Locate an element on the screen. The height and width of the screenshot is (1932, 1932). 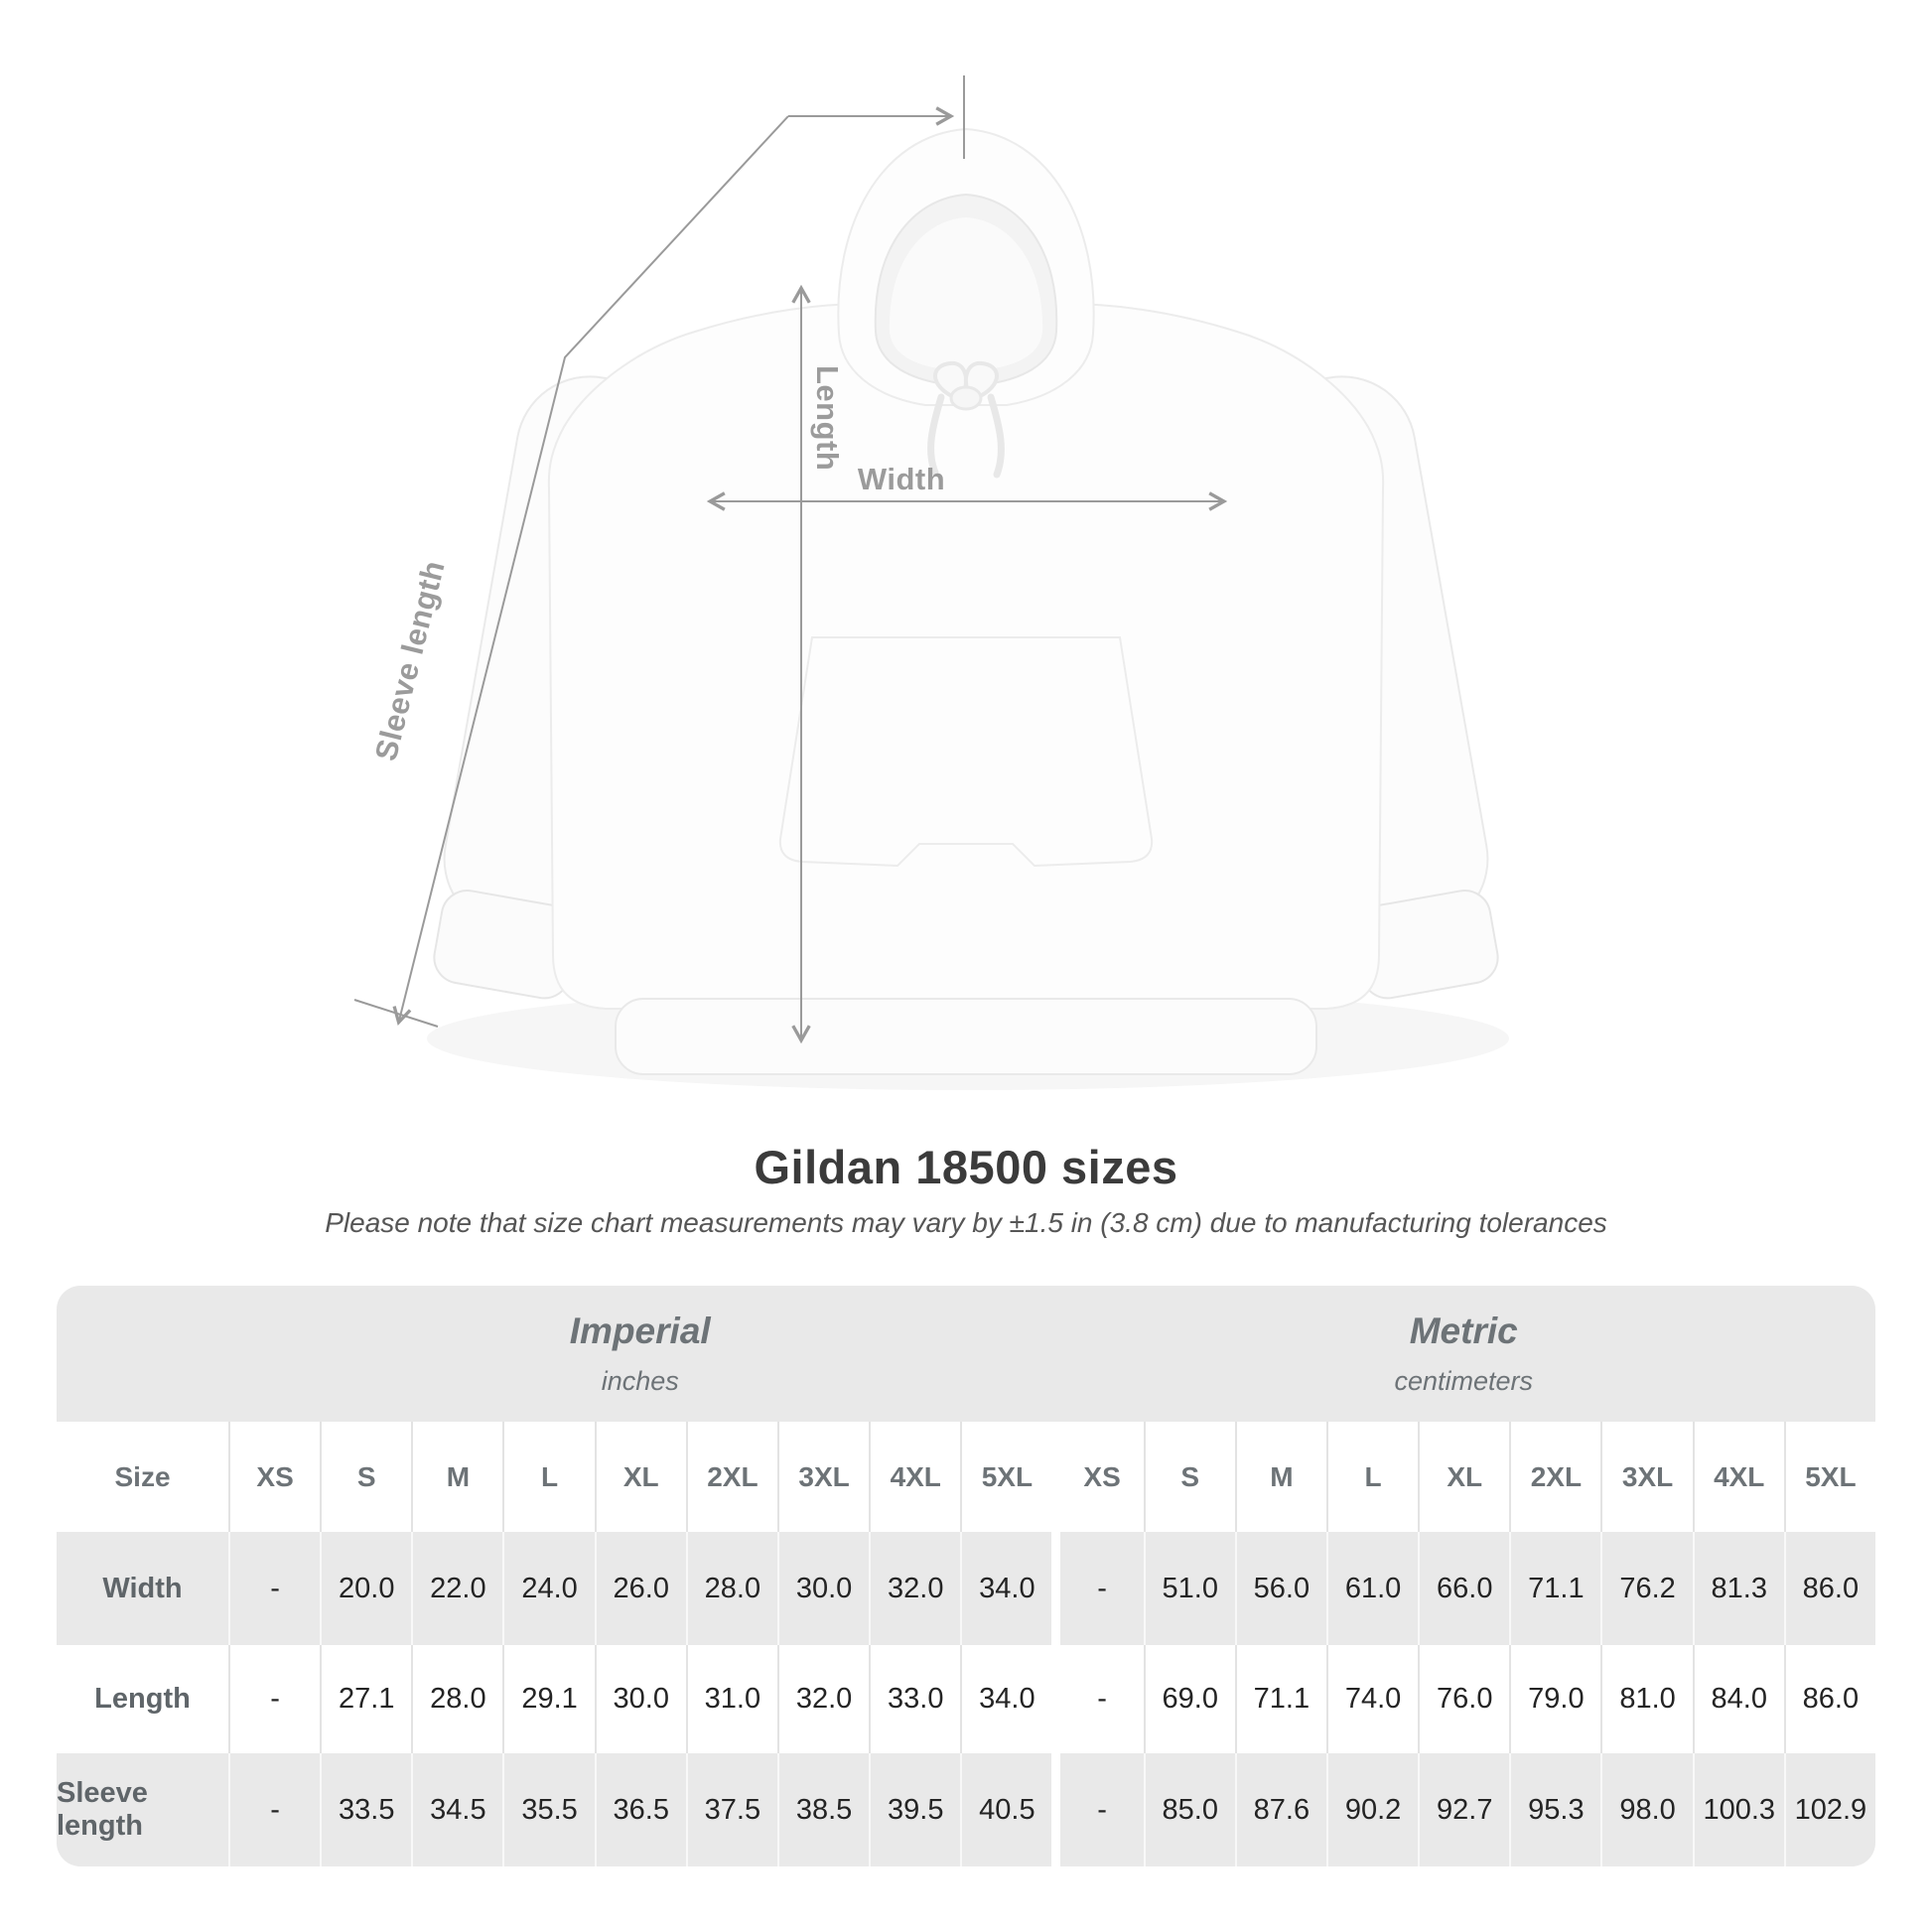
value-cell: 33.5 is located at coordinates (366, 1810).